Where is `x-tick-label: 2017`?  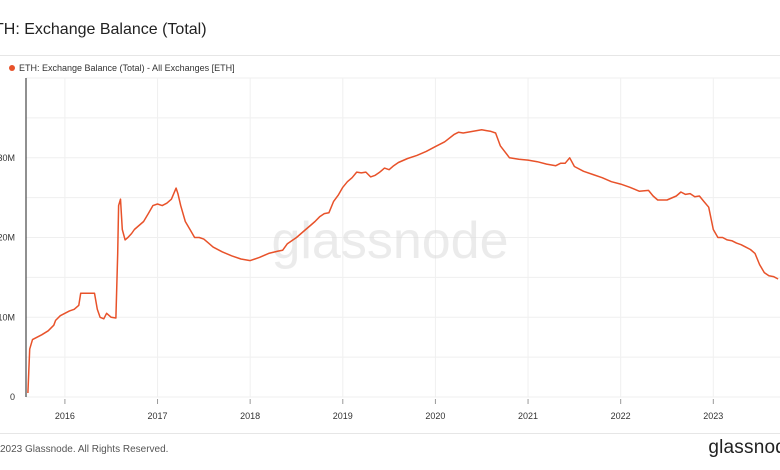
x-tick-label: 2017 is located at coordinates (158, 416).